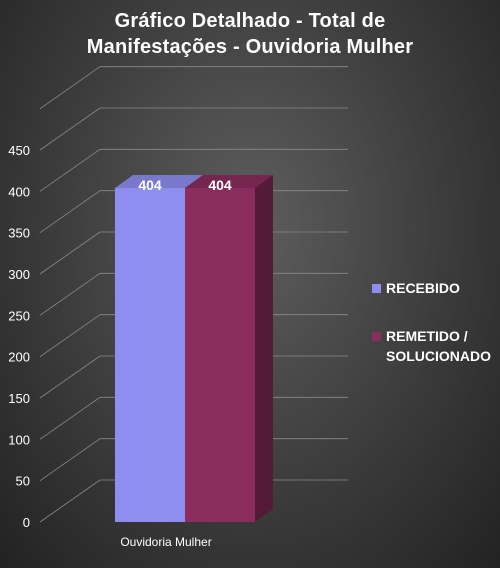 The image size is (500, 568). What do you see at coordinates (165, 542) in the screenshot?
I see `x-category-label: Ouvidoria Mulher` at bounding box center [165, 542].